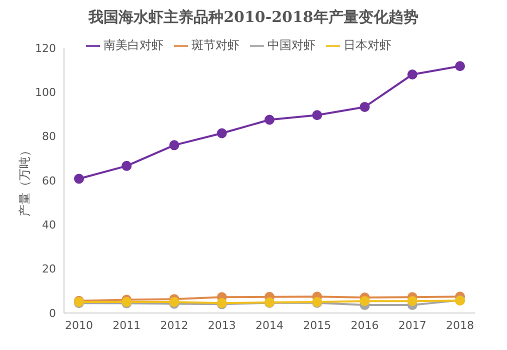 This screenshot has height=350, width=507. What do you see at coordinates (52, 313) in the screenshot?
I see `y-tick-label: 0` at bounding box center [52, 313].